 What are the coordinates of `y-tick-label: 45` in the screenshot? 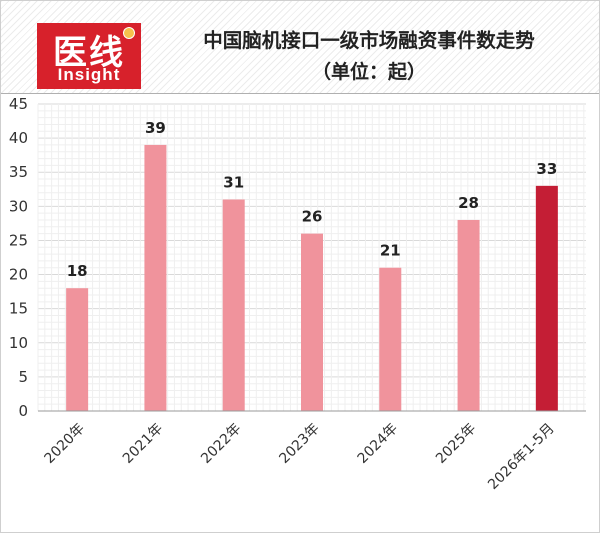 It's located at (18, 104).